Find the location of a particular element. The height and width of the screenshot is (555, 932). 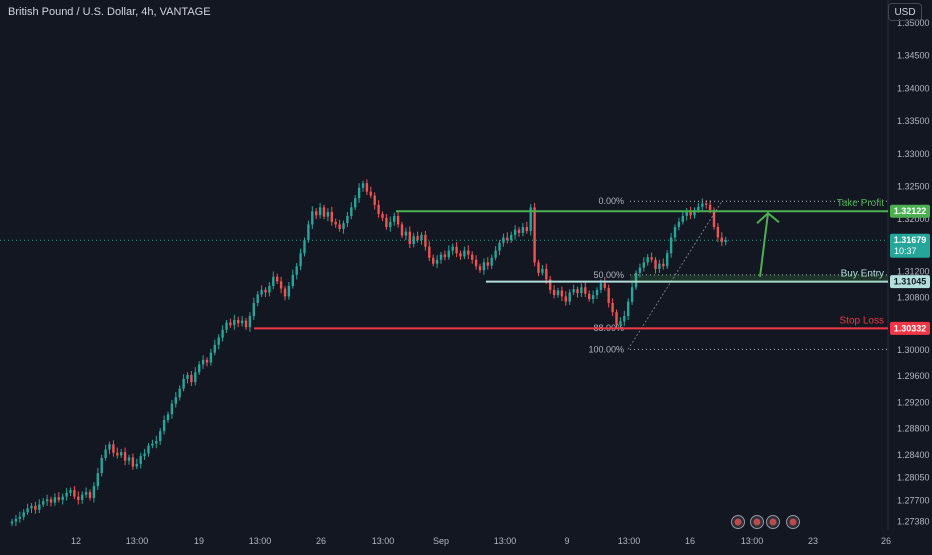

price-tick-label: 1.30000 is located at coordinates (913, 350).